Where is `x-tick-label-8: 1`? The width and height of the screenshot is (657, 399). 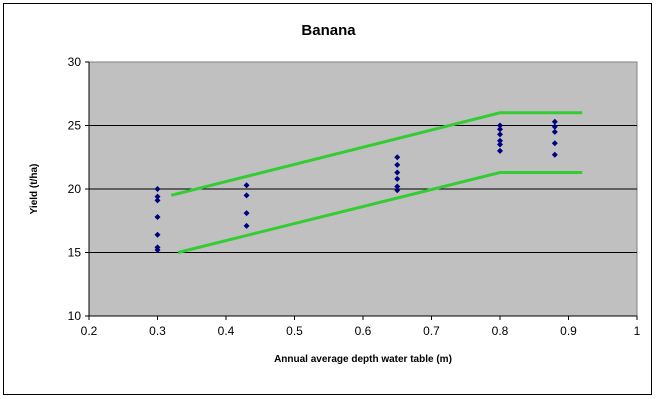
x-tick-label-8: 1 is located at coordinates (637, 331).